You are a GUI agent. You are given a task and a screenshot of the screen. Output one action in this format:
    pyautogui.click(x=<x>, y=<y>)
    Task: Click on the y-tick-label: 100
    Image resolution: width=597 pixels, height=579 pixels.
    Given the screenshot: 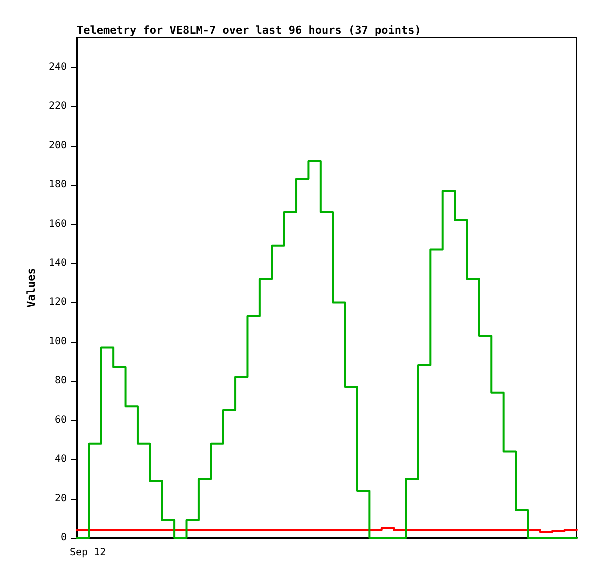 What is the action you would take?
    pyautogui.click(x=57, y=342)
    